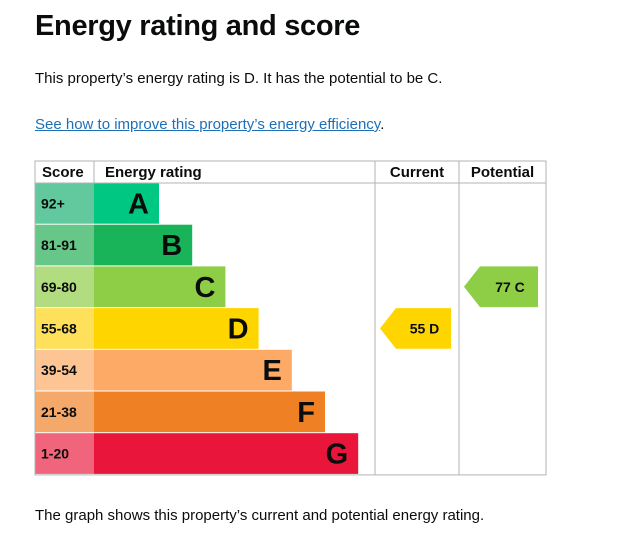 Image resolution: width=622 pixels, height=546 pixels. I want to click on rating-bar-d, so click(176, 328).